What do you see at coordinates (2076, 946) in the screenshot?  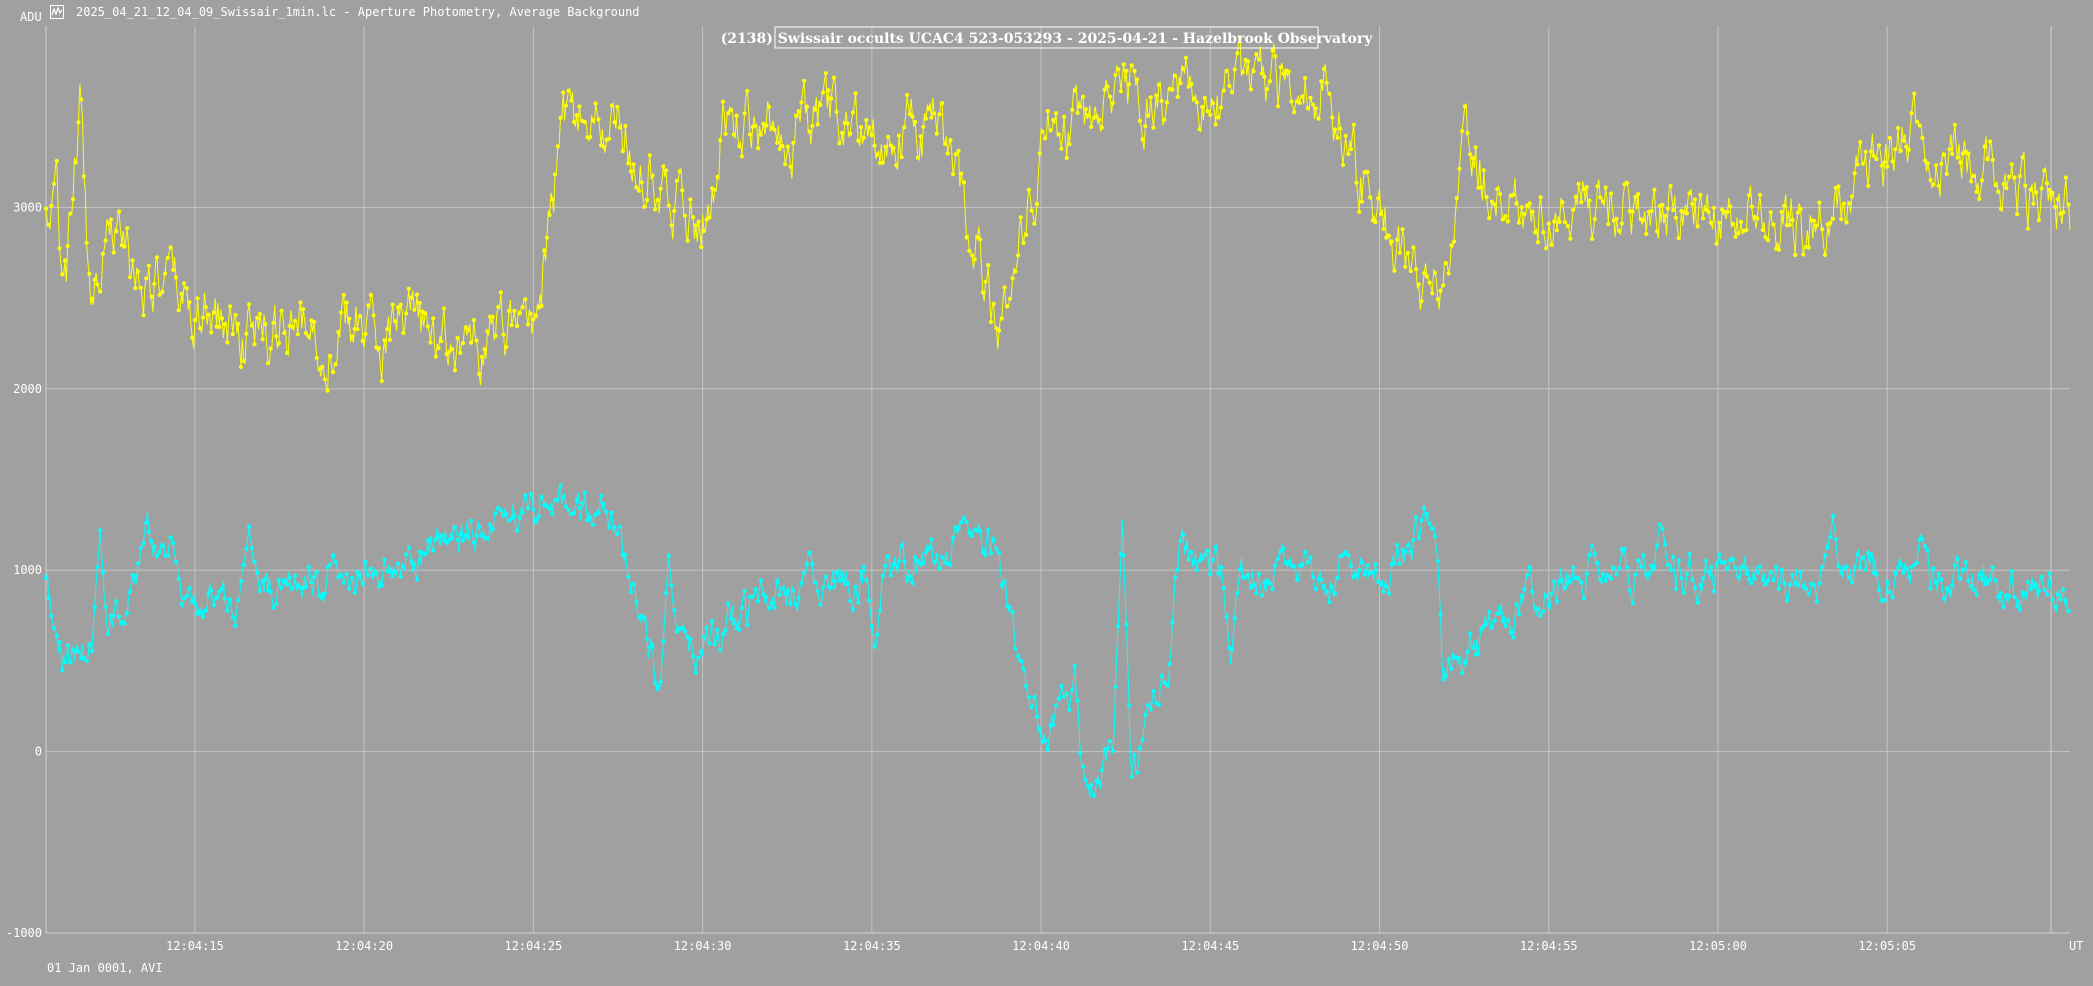 I see `x-axis-label: UT` at bounding box center [2076, 946].